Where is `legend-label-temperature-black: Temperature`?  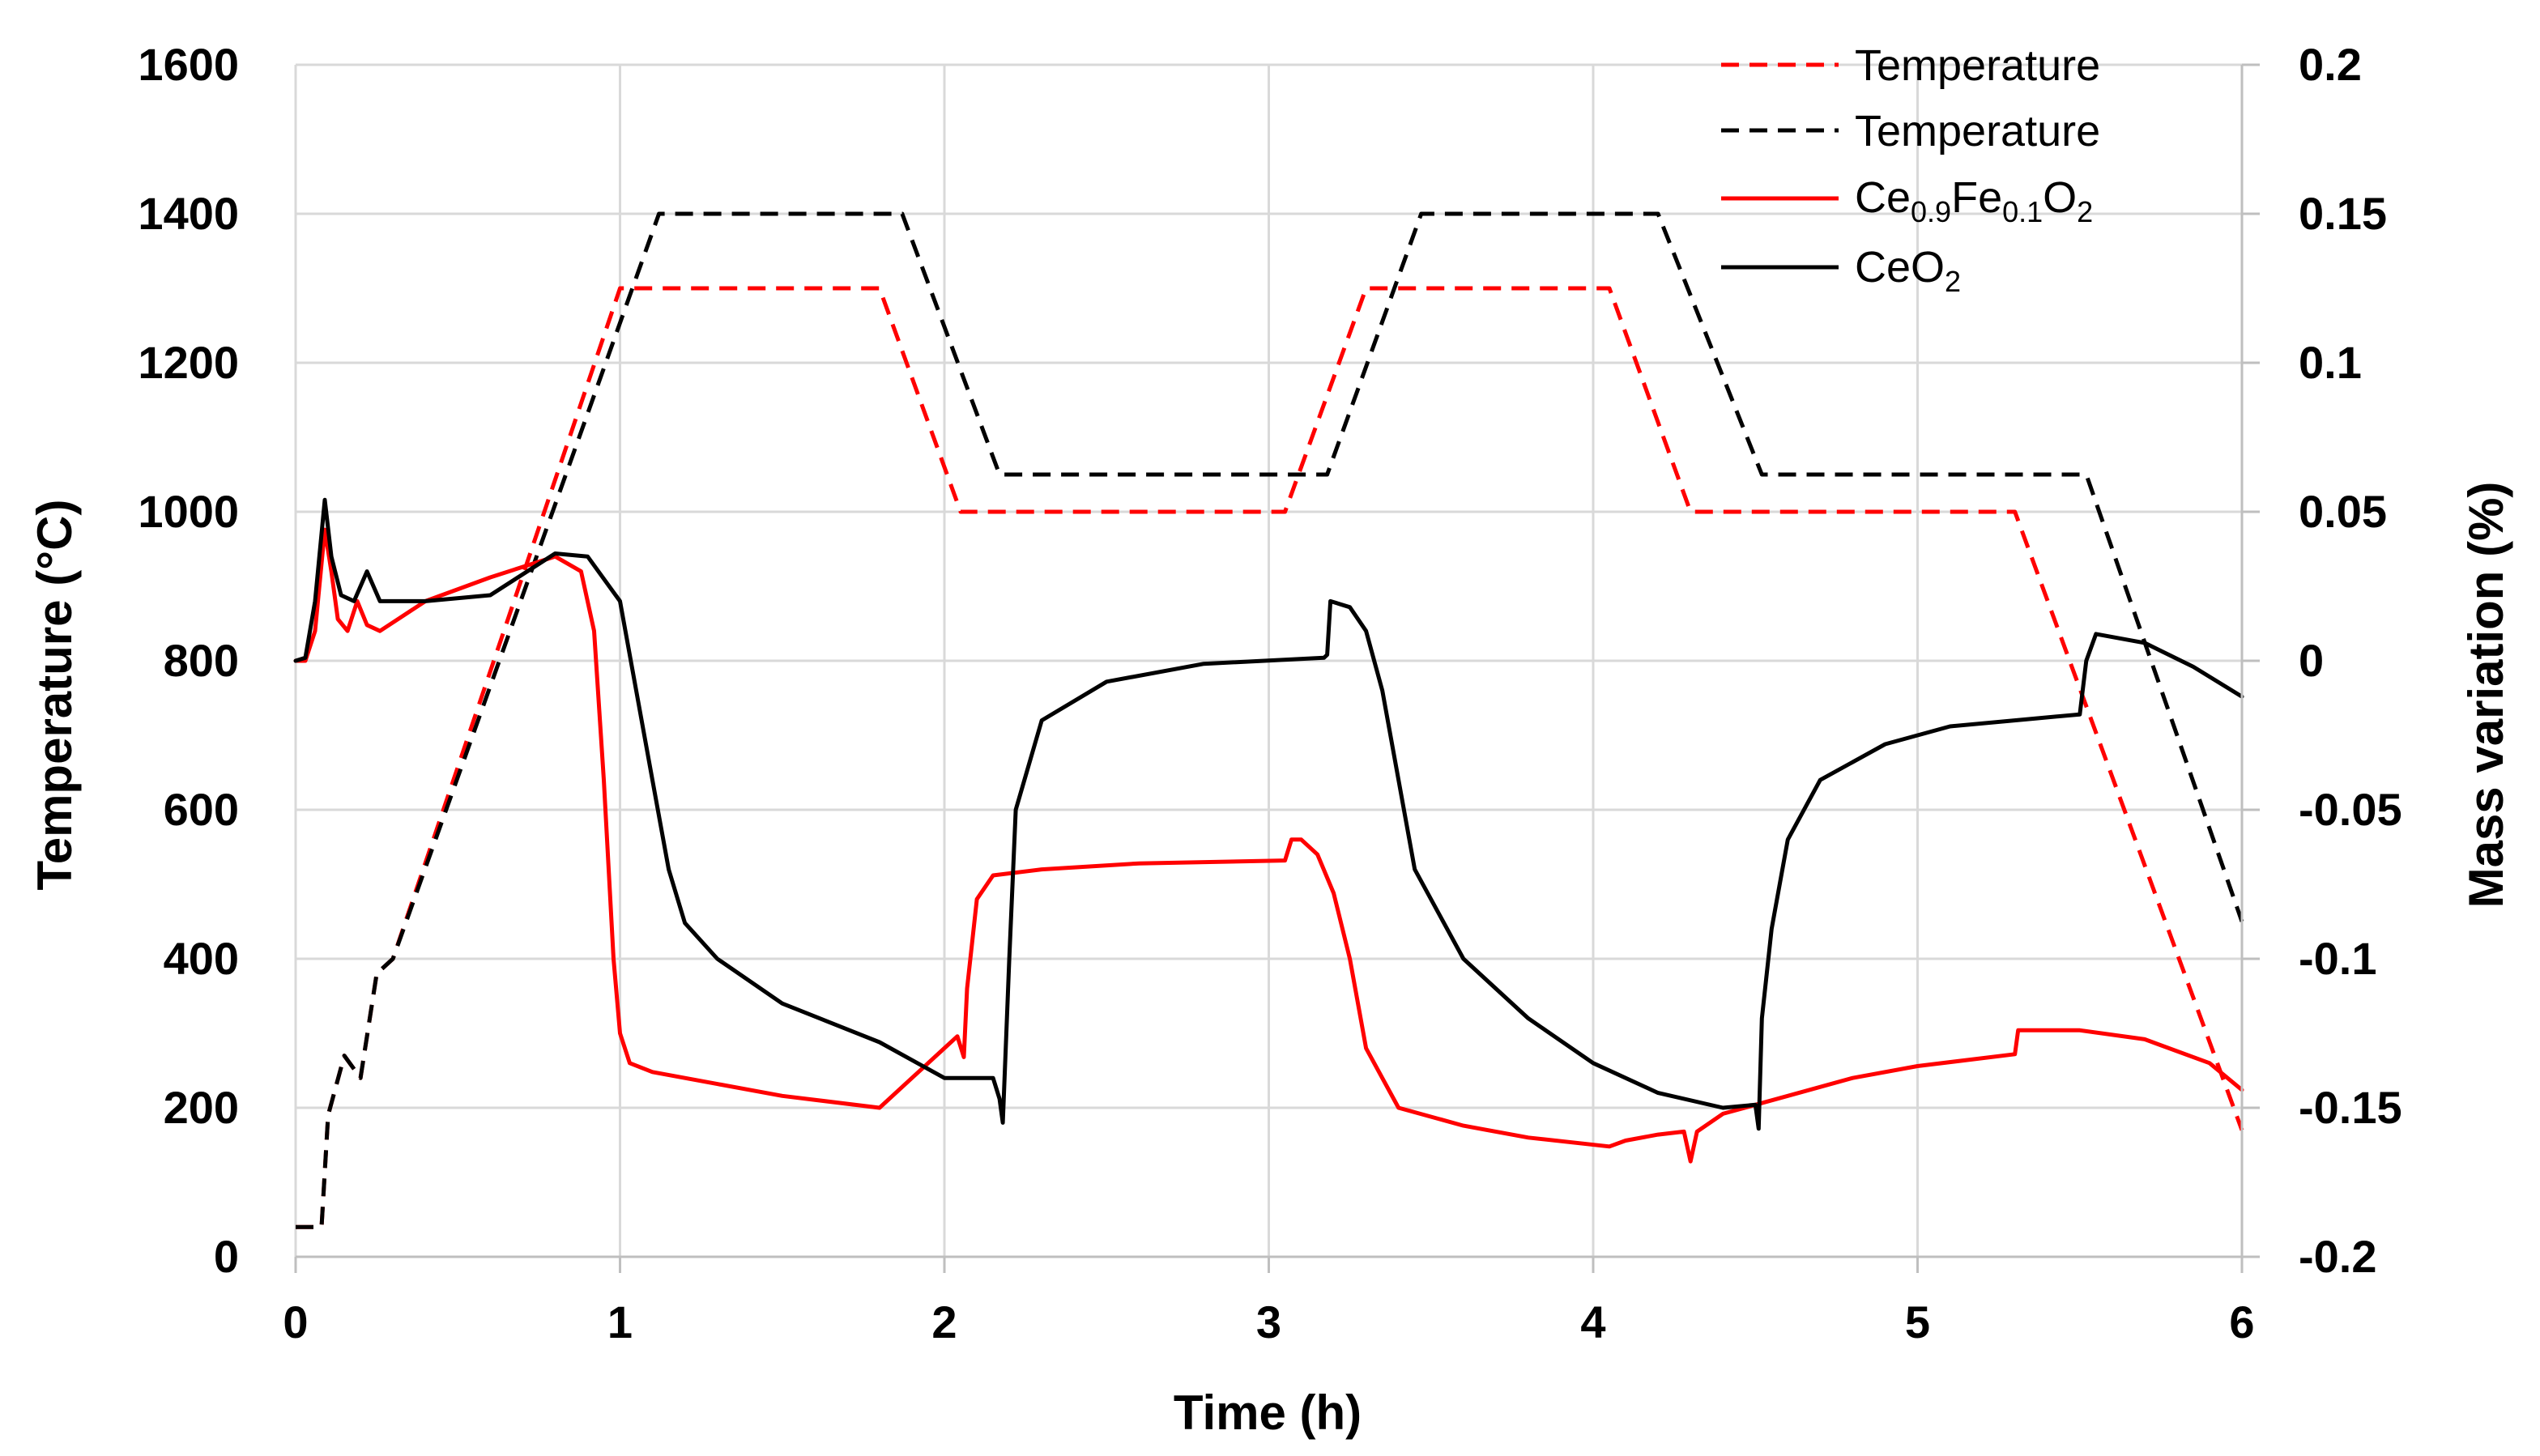 legend-label-temperature-black: Temperature is located at coordinates (1978, 131).